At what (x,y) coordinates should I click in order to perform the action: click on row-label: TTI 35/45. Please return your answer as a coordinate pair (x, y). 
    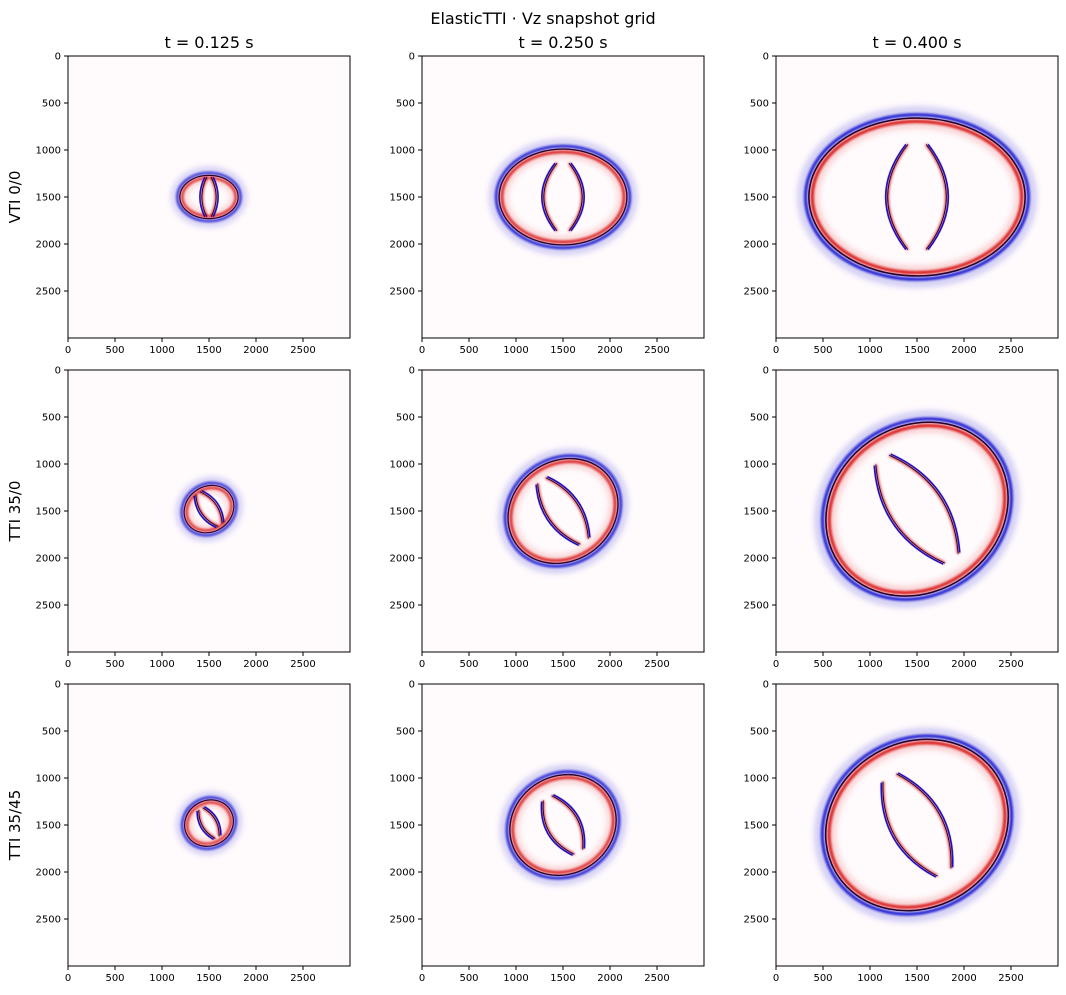
    Looking at the image, I should click on (15, 825).